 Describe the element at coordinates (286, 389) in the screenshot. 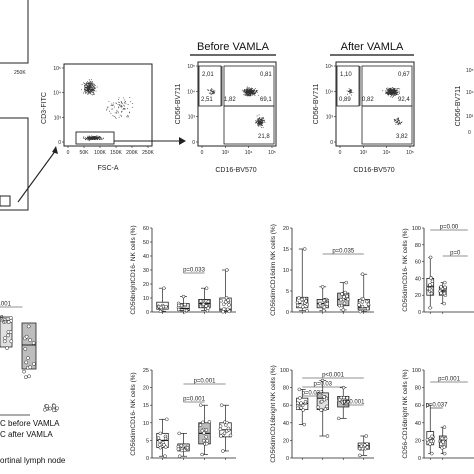

I see `y-tick-label: 80` at that location.